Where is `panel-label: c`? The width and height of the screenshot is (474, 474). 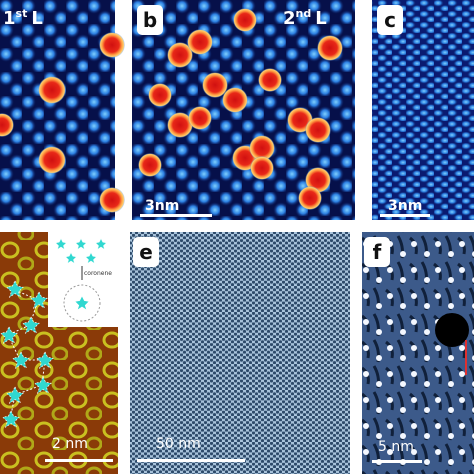
panel-label: c is located at coordinates (390, 20).